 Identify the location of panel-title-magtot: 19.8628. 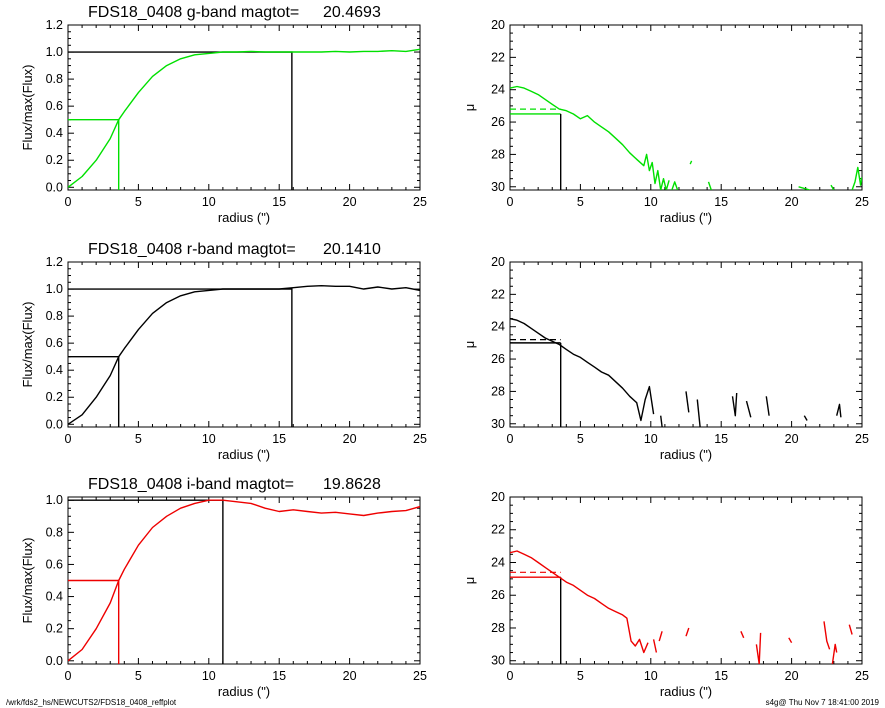
(352, 484).